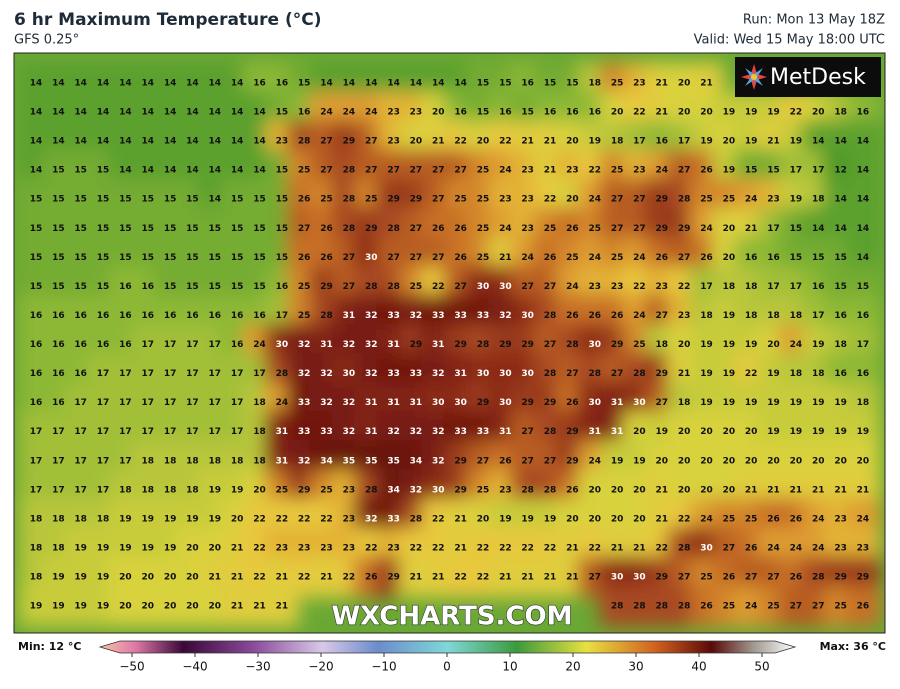  Describe the element at coordinates (509, 667) in the screenshot. I see `colorbar-tick-label: 10` at that location.